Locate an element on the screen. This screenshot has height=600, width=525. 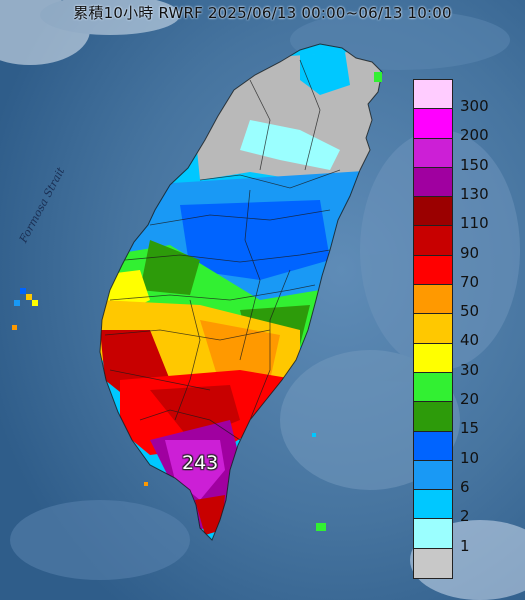
legend-label: 200 is located at coordinates (474, 135).